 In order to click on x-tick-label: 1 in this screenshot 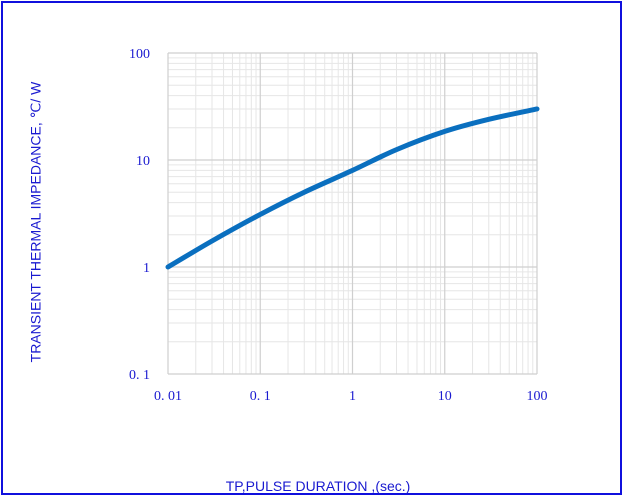, I will do `click(352, 396)`.